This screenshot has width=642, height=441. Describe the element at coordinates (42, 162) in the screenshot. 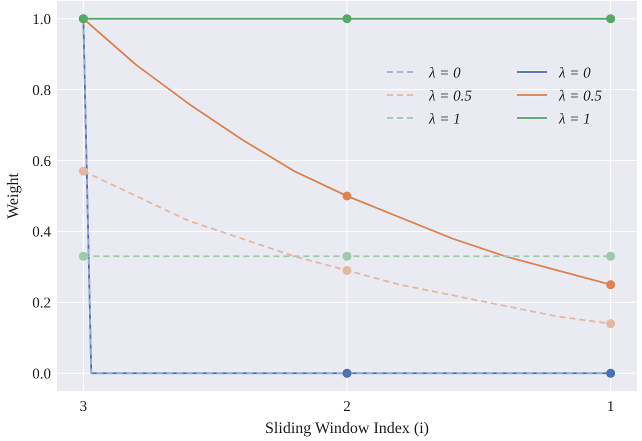

I see `y-tick-label: 0.6` at that location.